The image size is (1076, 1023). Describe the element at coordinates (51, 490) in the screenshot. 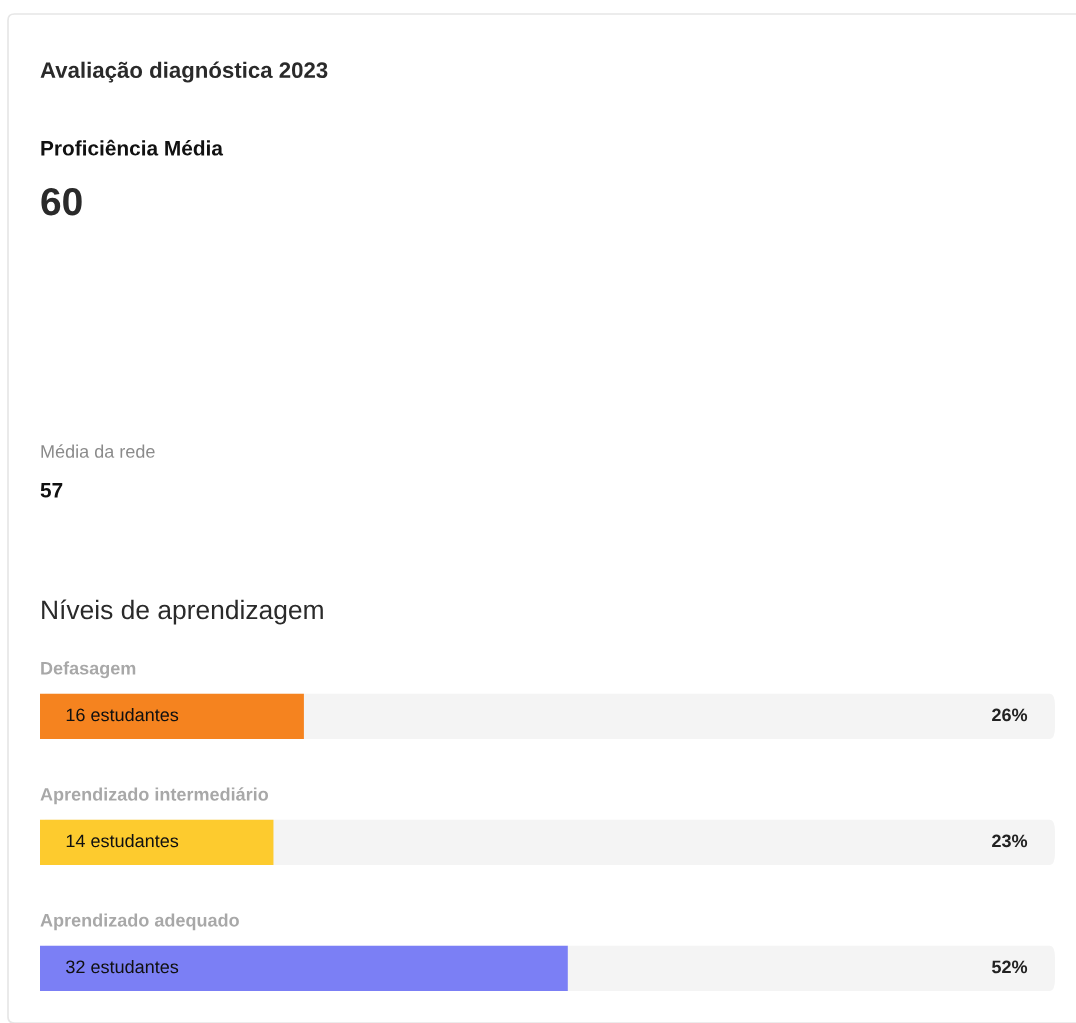

I see `text: 57` at that location.